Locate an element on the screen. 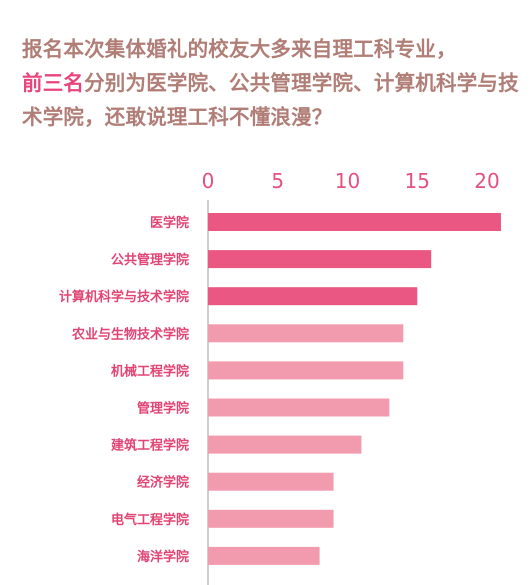 This screenshot has height=585, width=532. category-label-3: 计算机科学与技术学院 is located at coordinates (124, 297).